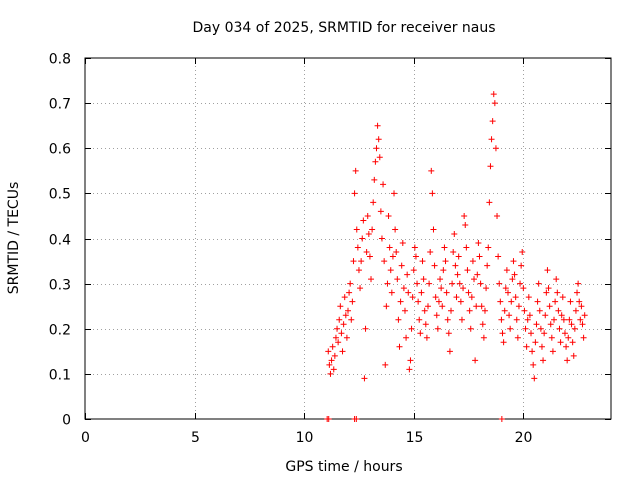 The height and width of the screenshot is (480, 640). I want to click on x-axis-title: GPS time / hours, so click(343, 467).